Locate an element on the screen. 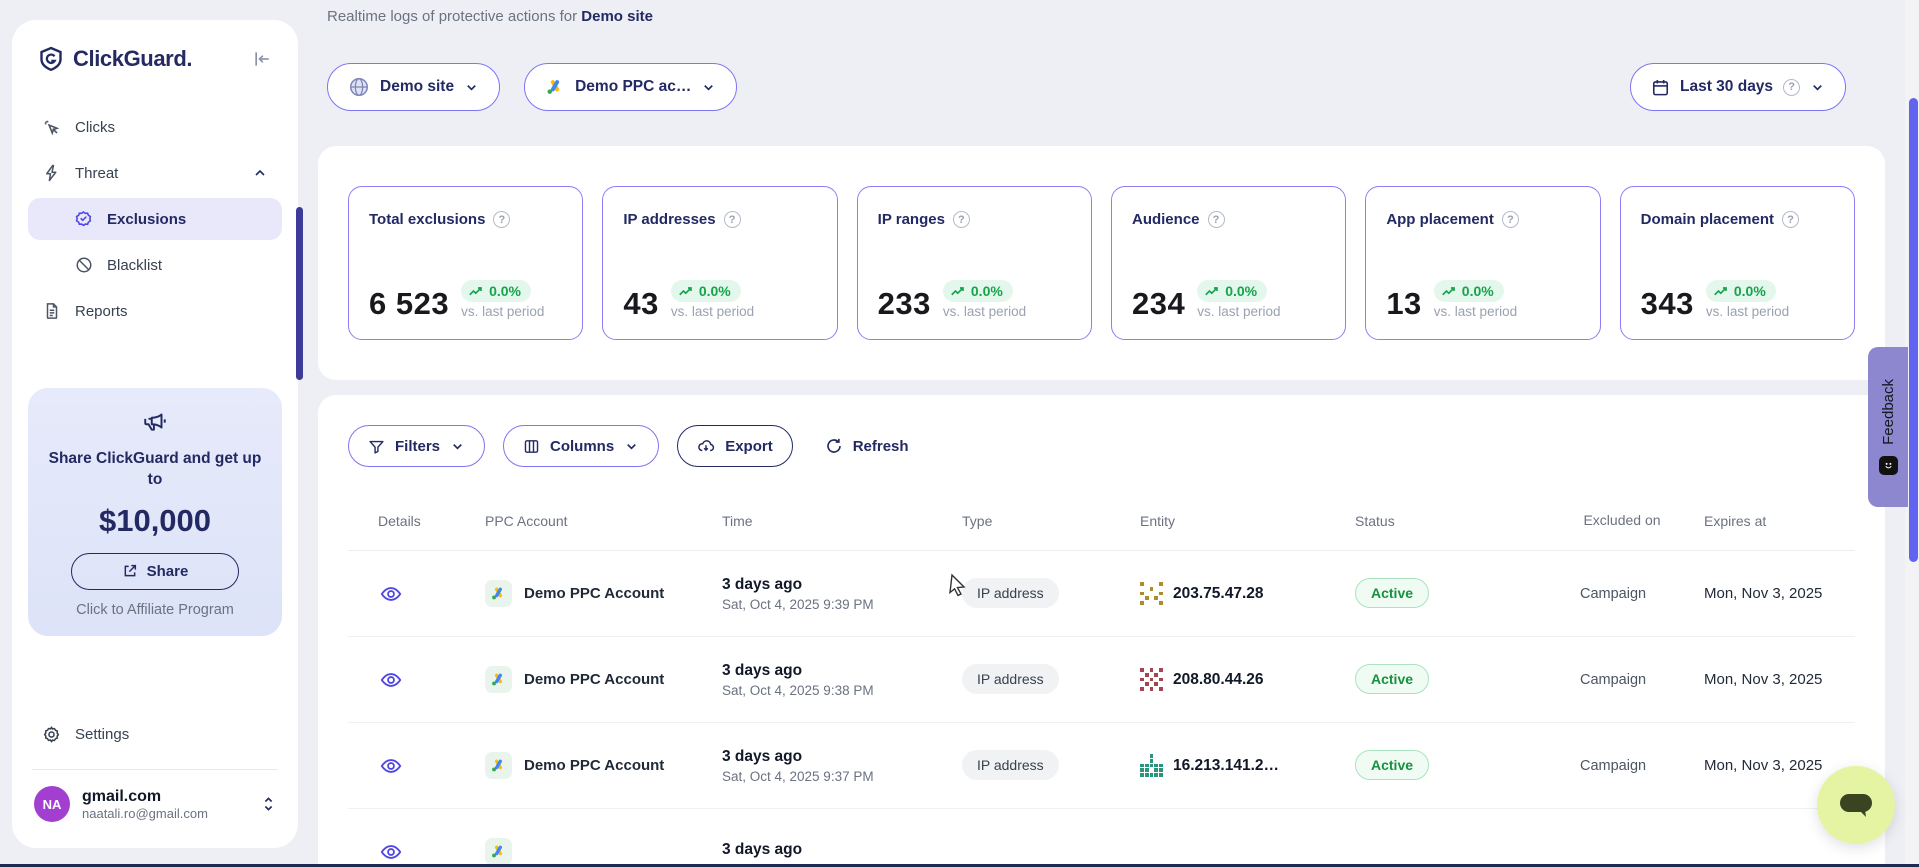 The image size is (1919, 867). column-header-expires-at: Expires at is located at coordinates (1735, 520).